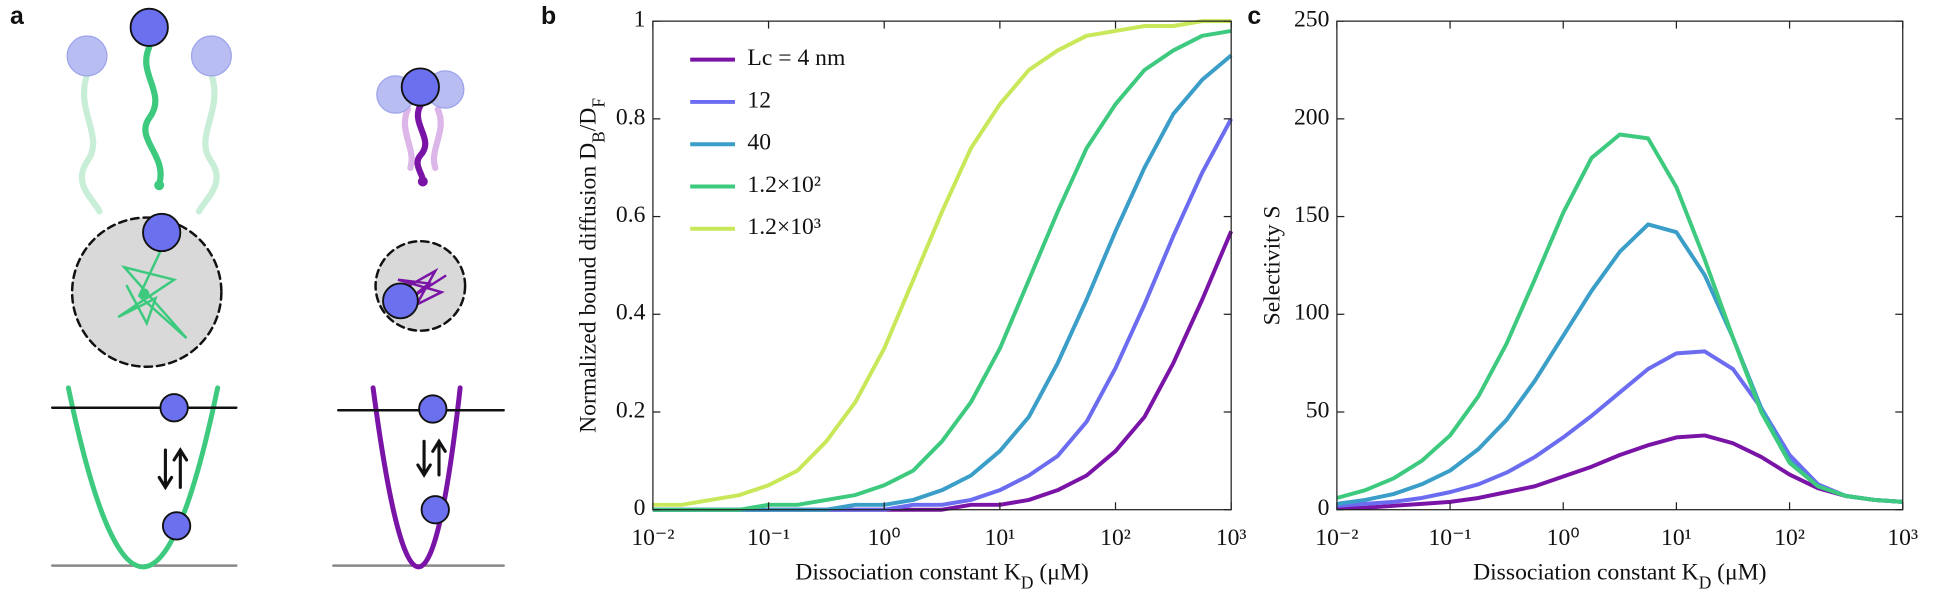 This screenshot has height=593, width=1950. What do you see at coordinates (1311, 20) in the screenshot?
I see `y-tick-label: 250` at bounding box center [1311, 20].